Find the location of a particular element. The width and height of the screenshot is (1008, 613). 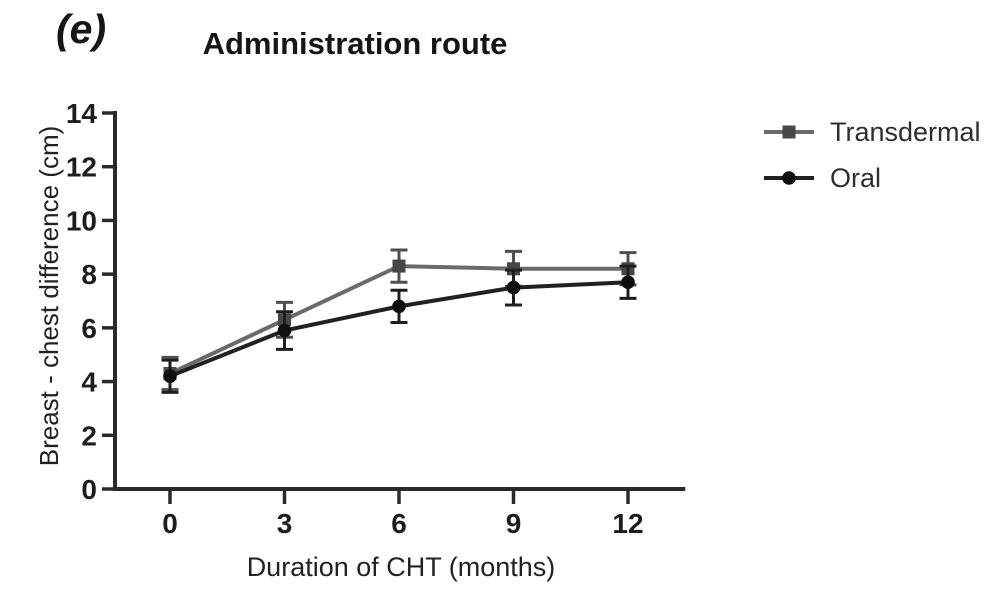

legend-item-transdermal: Transdermal is located at coordinates (871, 132).